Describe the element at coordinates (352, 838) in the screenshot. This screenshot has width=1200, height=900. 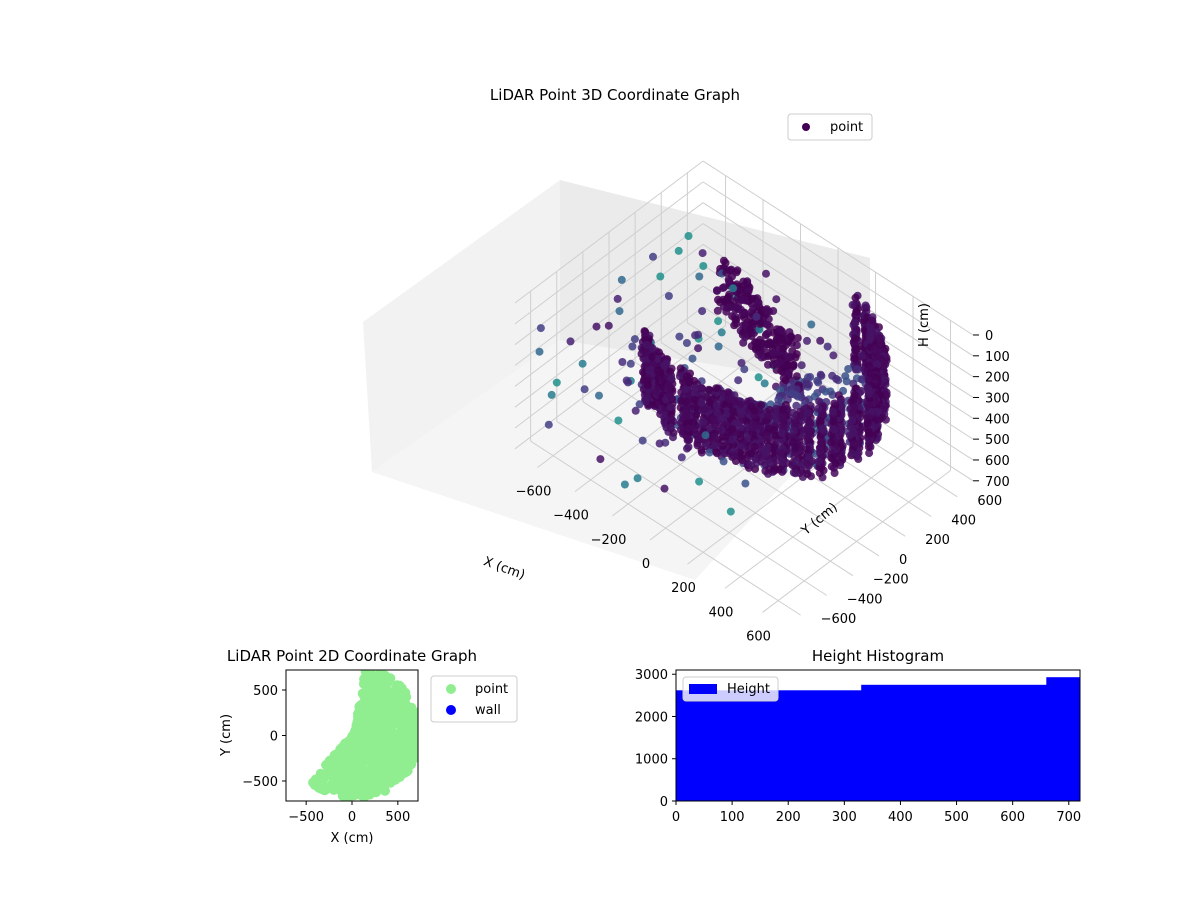
I see `x-axis-label-2d: X (cm)` at that location.